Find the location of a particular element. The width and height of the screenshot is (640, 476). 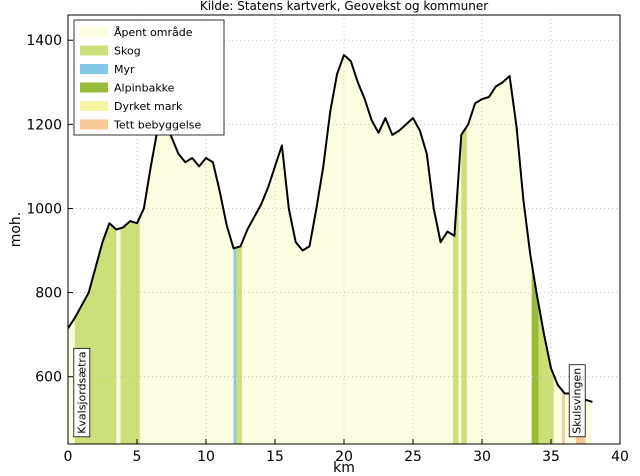

y-tick-label: 1000 is located at coordinates (44, 209).